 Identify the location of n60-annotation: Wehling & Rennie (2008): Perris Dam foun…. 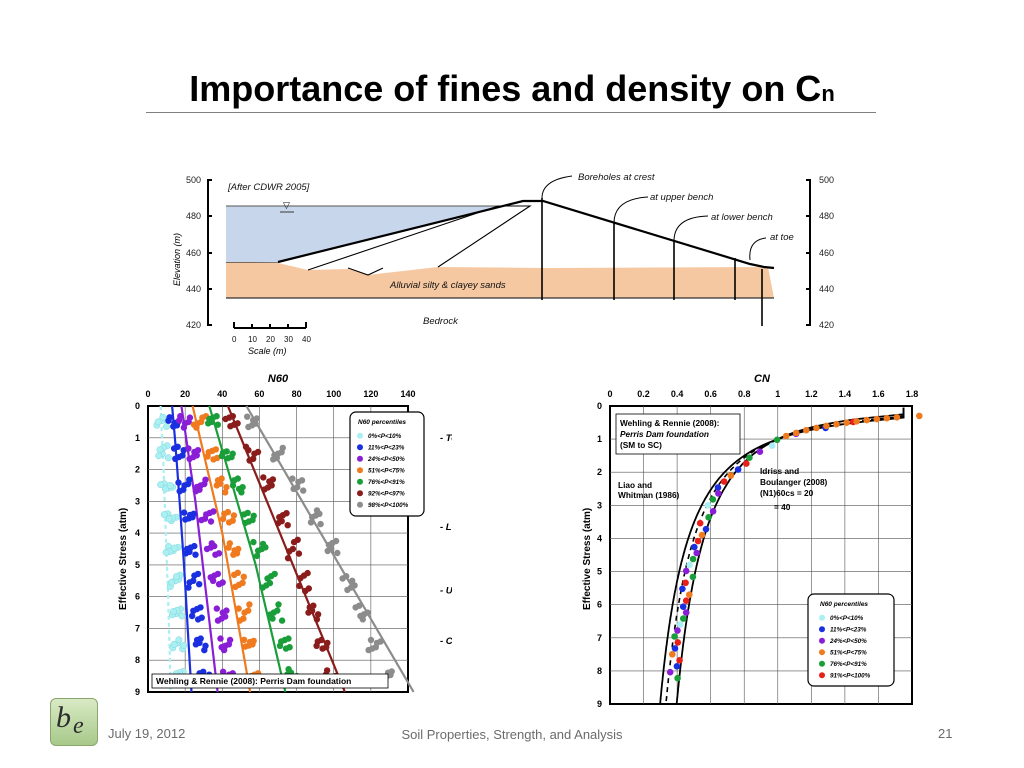
(253, 681).